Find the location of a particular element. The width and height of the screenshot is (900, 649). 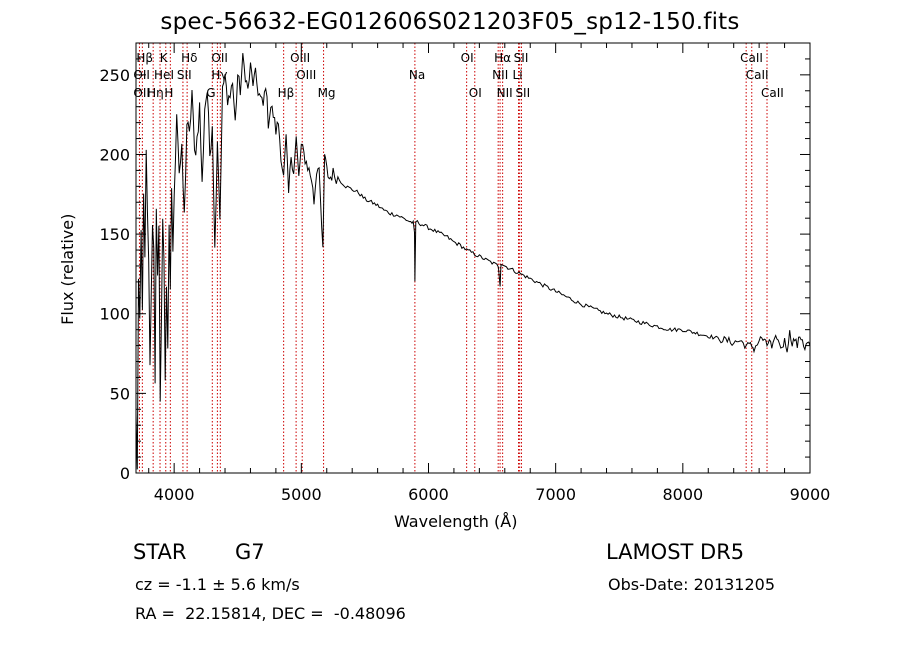

spectral-line-label: H is located at coordinates (168, 93).